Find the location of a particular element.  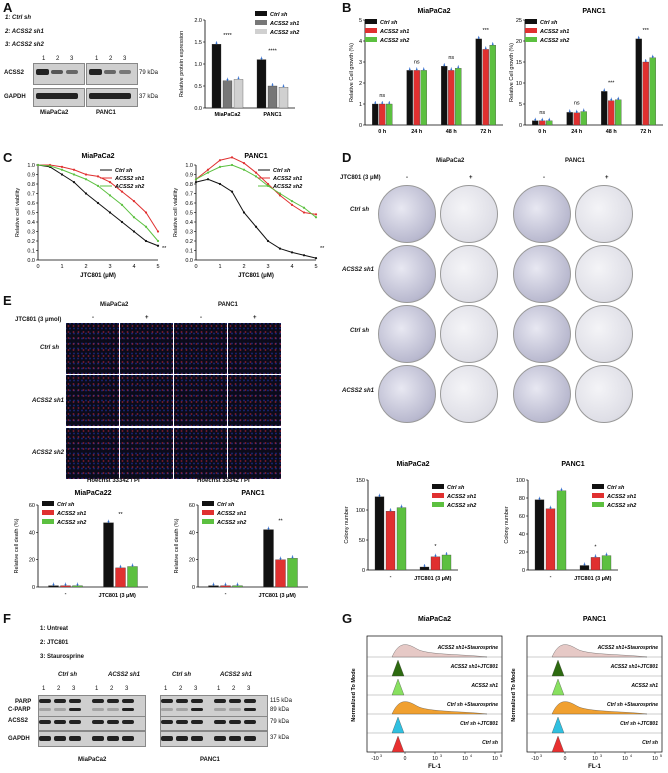

f-gapdh-label: GAPDH is located at coordinates (19, 739).